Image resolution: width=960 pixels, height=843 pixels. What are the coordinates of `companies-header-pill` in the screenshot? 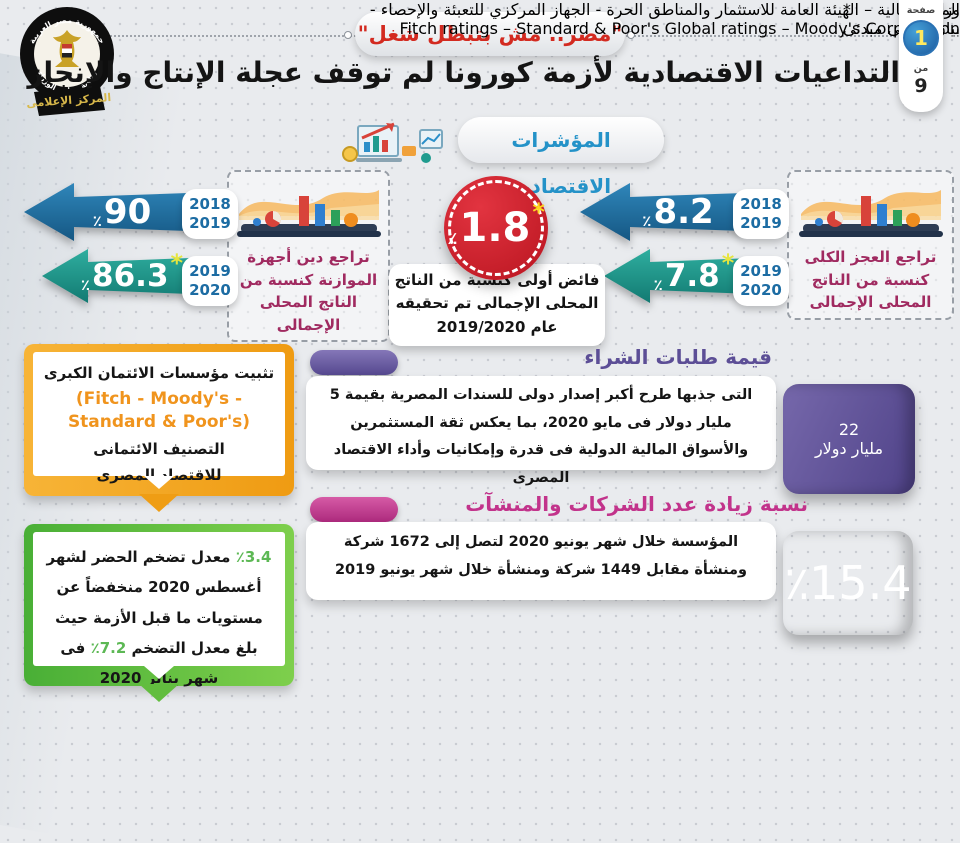 It's located at (354, 509).